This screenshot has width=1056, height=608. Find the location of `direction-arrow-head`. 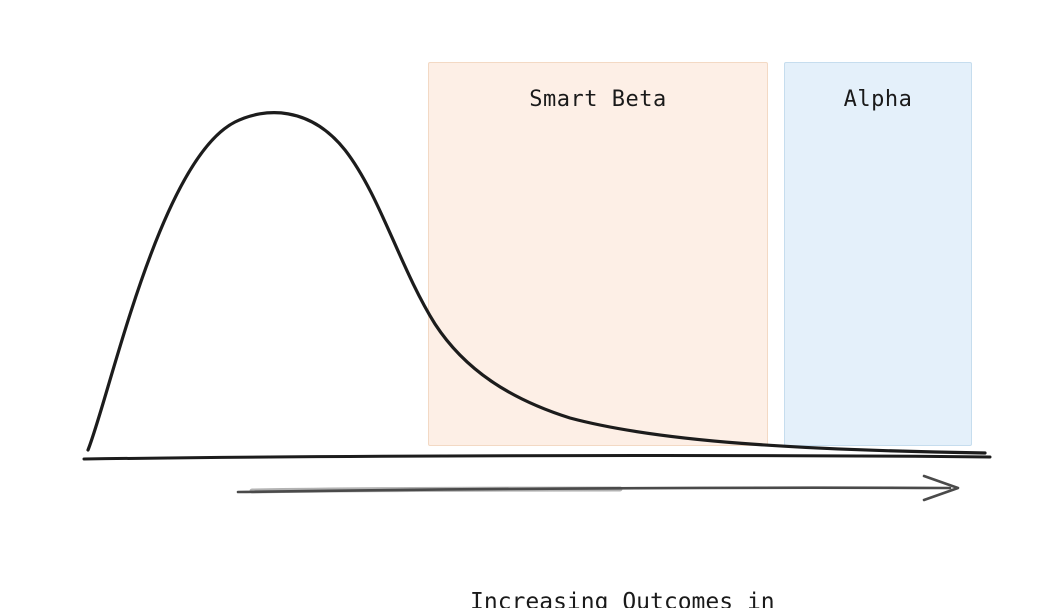

direction-arrow-head is located at coordinates (941, 488).